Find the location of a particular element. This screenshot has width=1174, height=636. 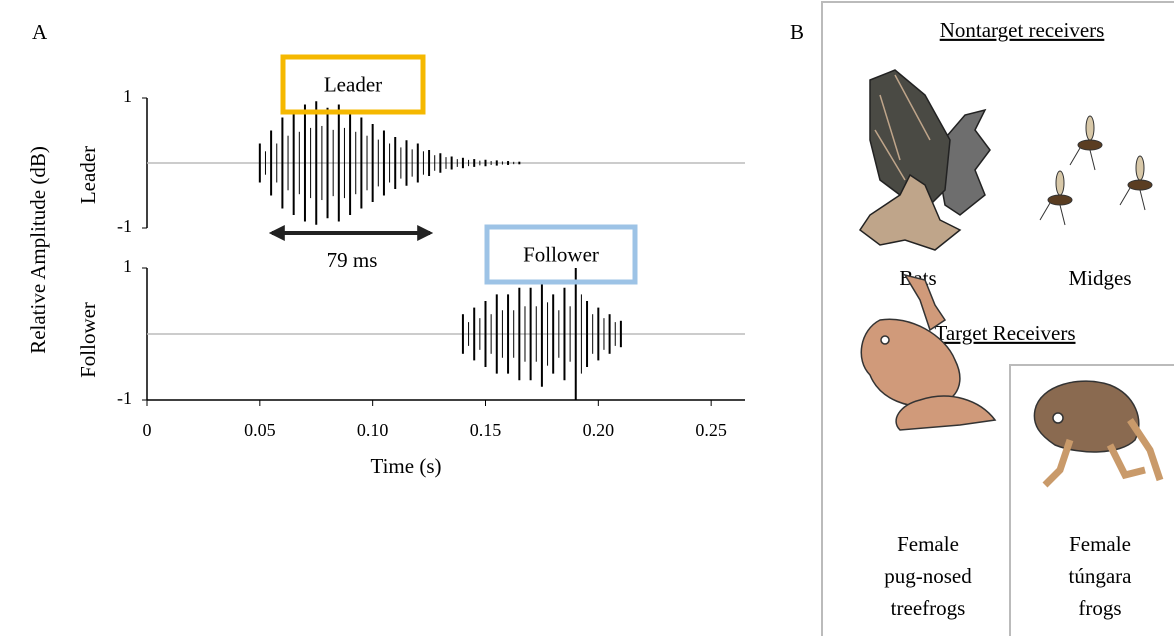

section-title: Nontarget receivers is located at coordinates (1022, 30).